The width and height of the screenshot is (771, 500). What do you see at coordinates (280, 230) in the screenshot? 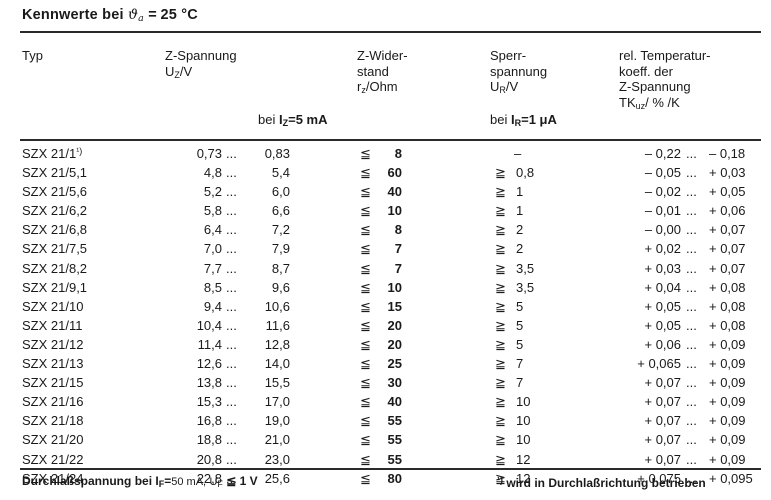
I see `cell-zener-voltage-max: 7,2` at bounding box center [280, 230].